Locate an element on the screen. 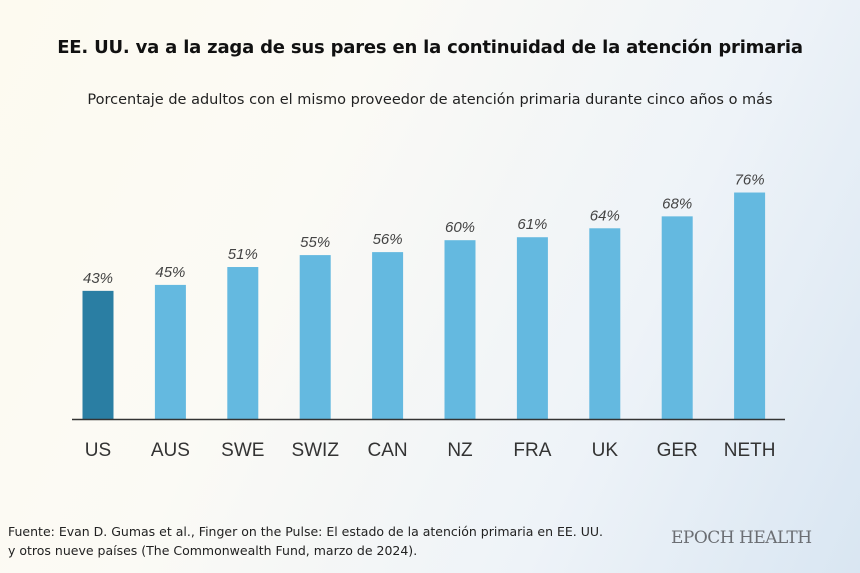 The width and height of the screenshot is (860, 573). category-label-uk: UK is located at coordinates (605, 450).